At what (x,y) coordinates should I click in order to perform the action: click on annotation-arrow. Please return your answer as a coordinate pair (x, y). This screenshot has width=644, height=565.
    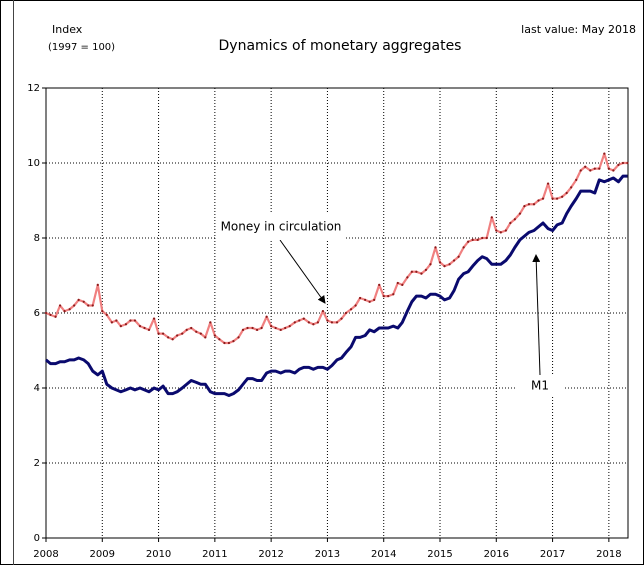
    Looking at the image, I should click on (536, 315).